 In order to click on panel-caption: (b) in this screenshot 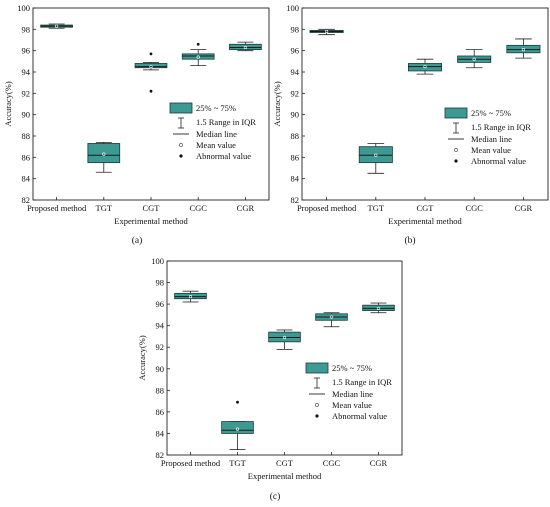, I will do `click(409, 240)`.